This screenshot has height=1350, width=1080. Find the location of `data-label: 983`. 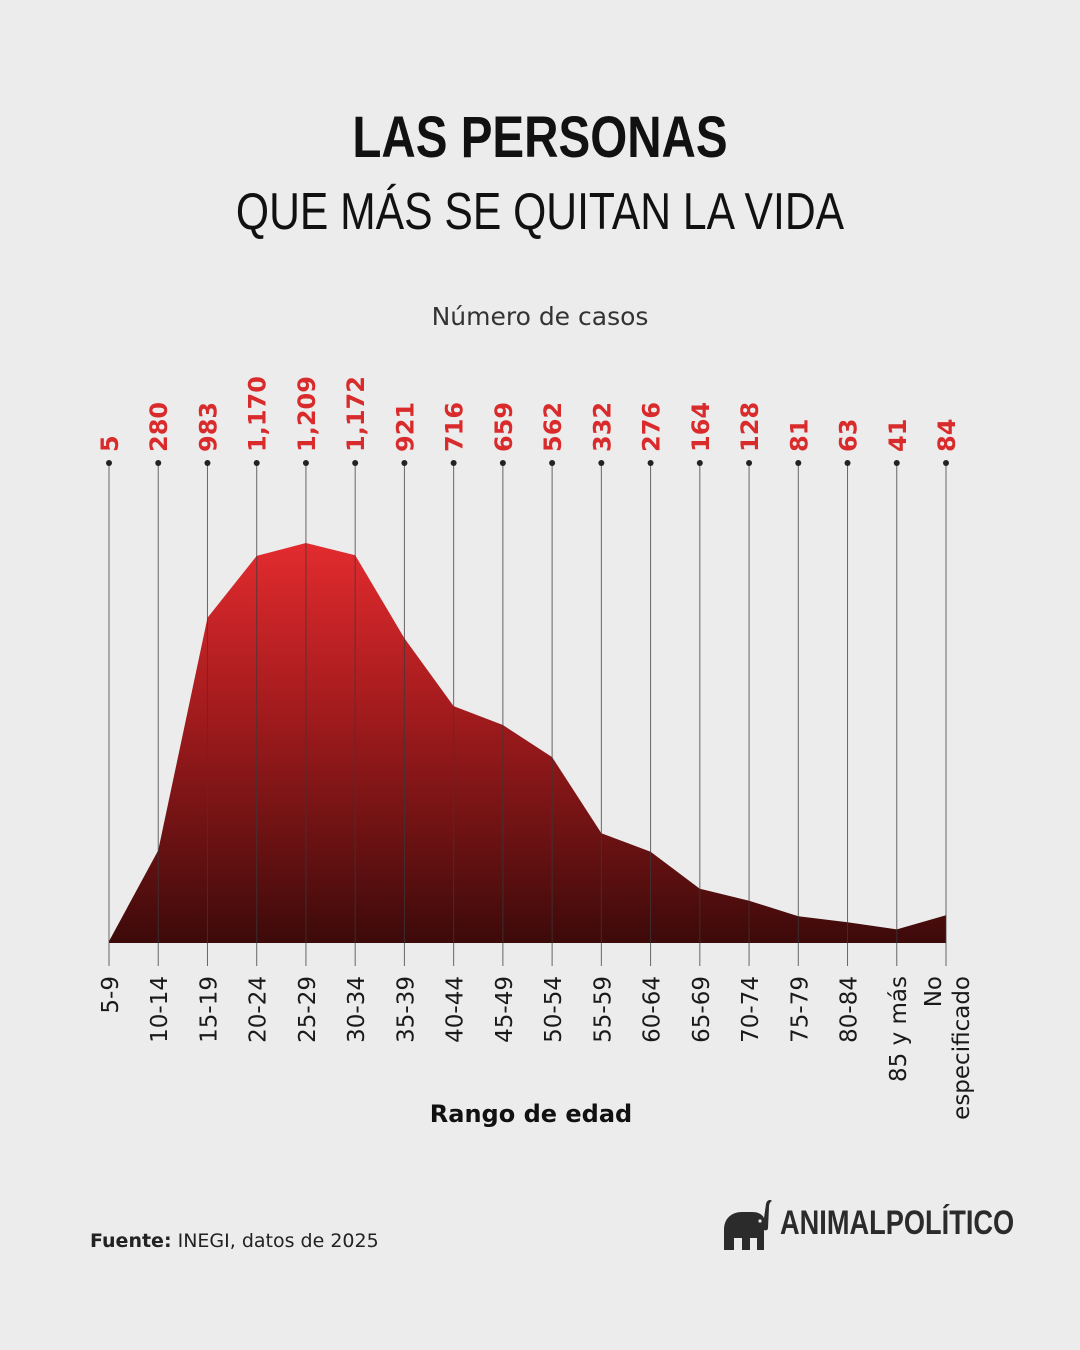

data-label: 983 is located at coordinates (208, 427).